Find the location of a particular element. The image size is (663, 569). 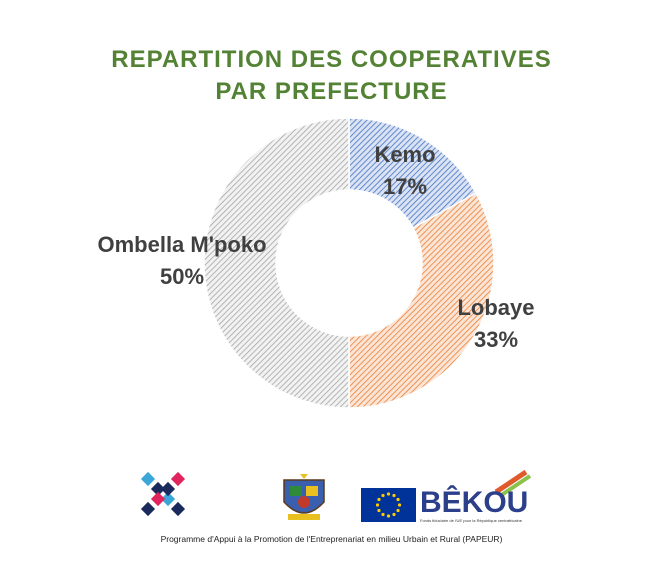

chart-title-line-1: REPARTITION DES COOPERATIVES is located at coordinates (331, 59).